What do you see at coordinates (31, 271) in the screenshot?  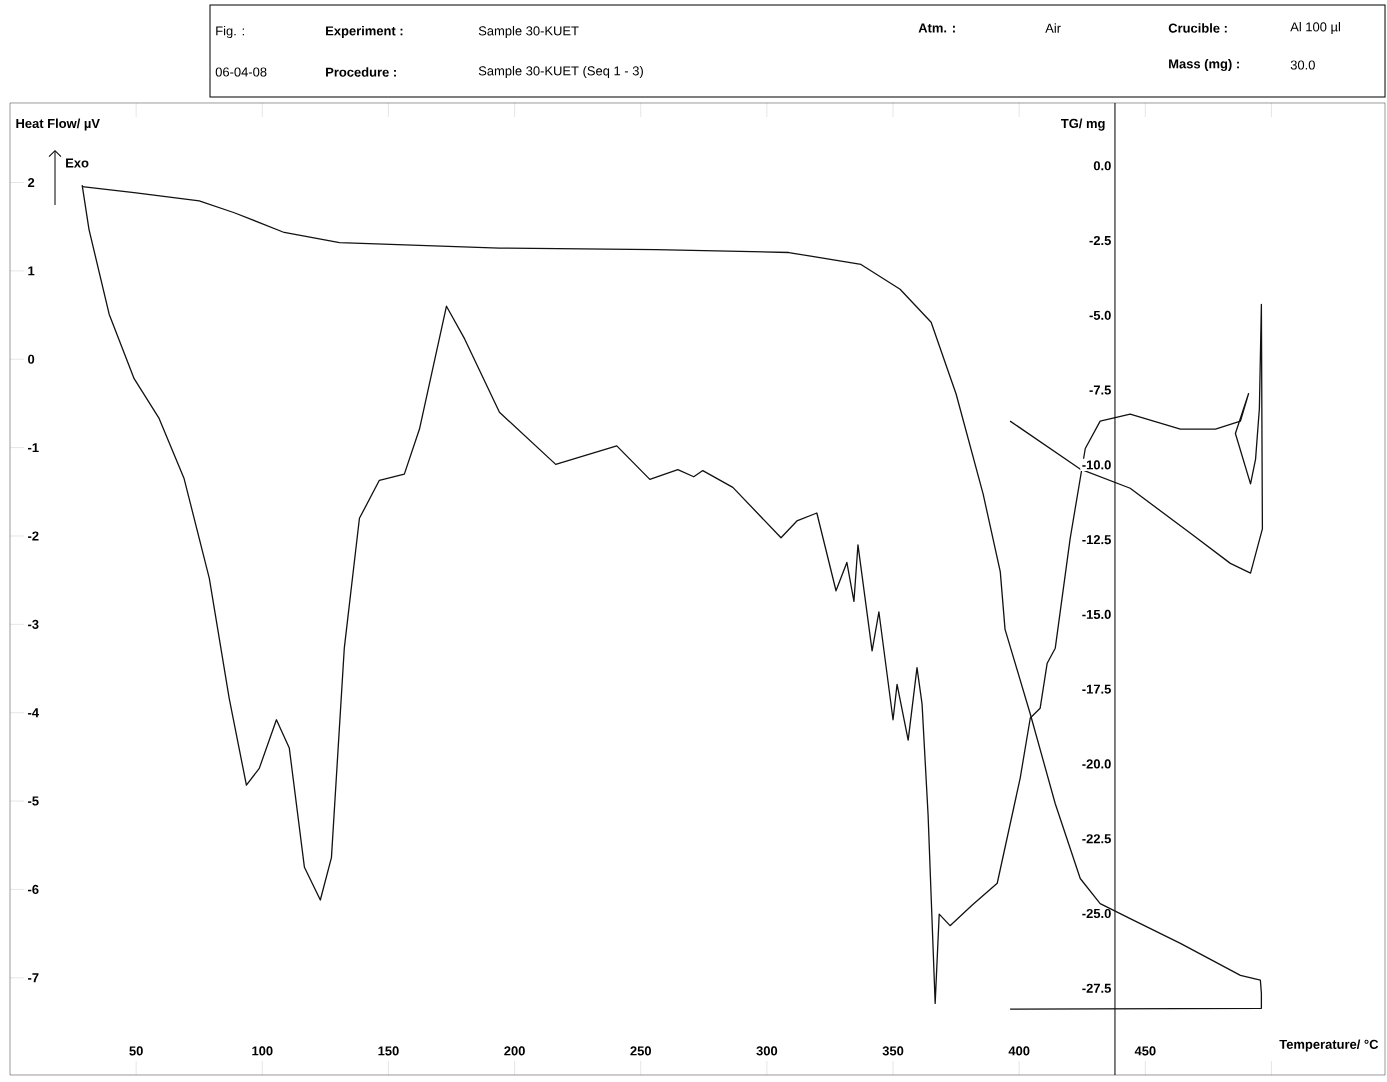 I see `y-tick-label: 1` at bounding box center [31, 271].